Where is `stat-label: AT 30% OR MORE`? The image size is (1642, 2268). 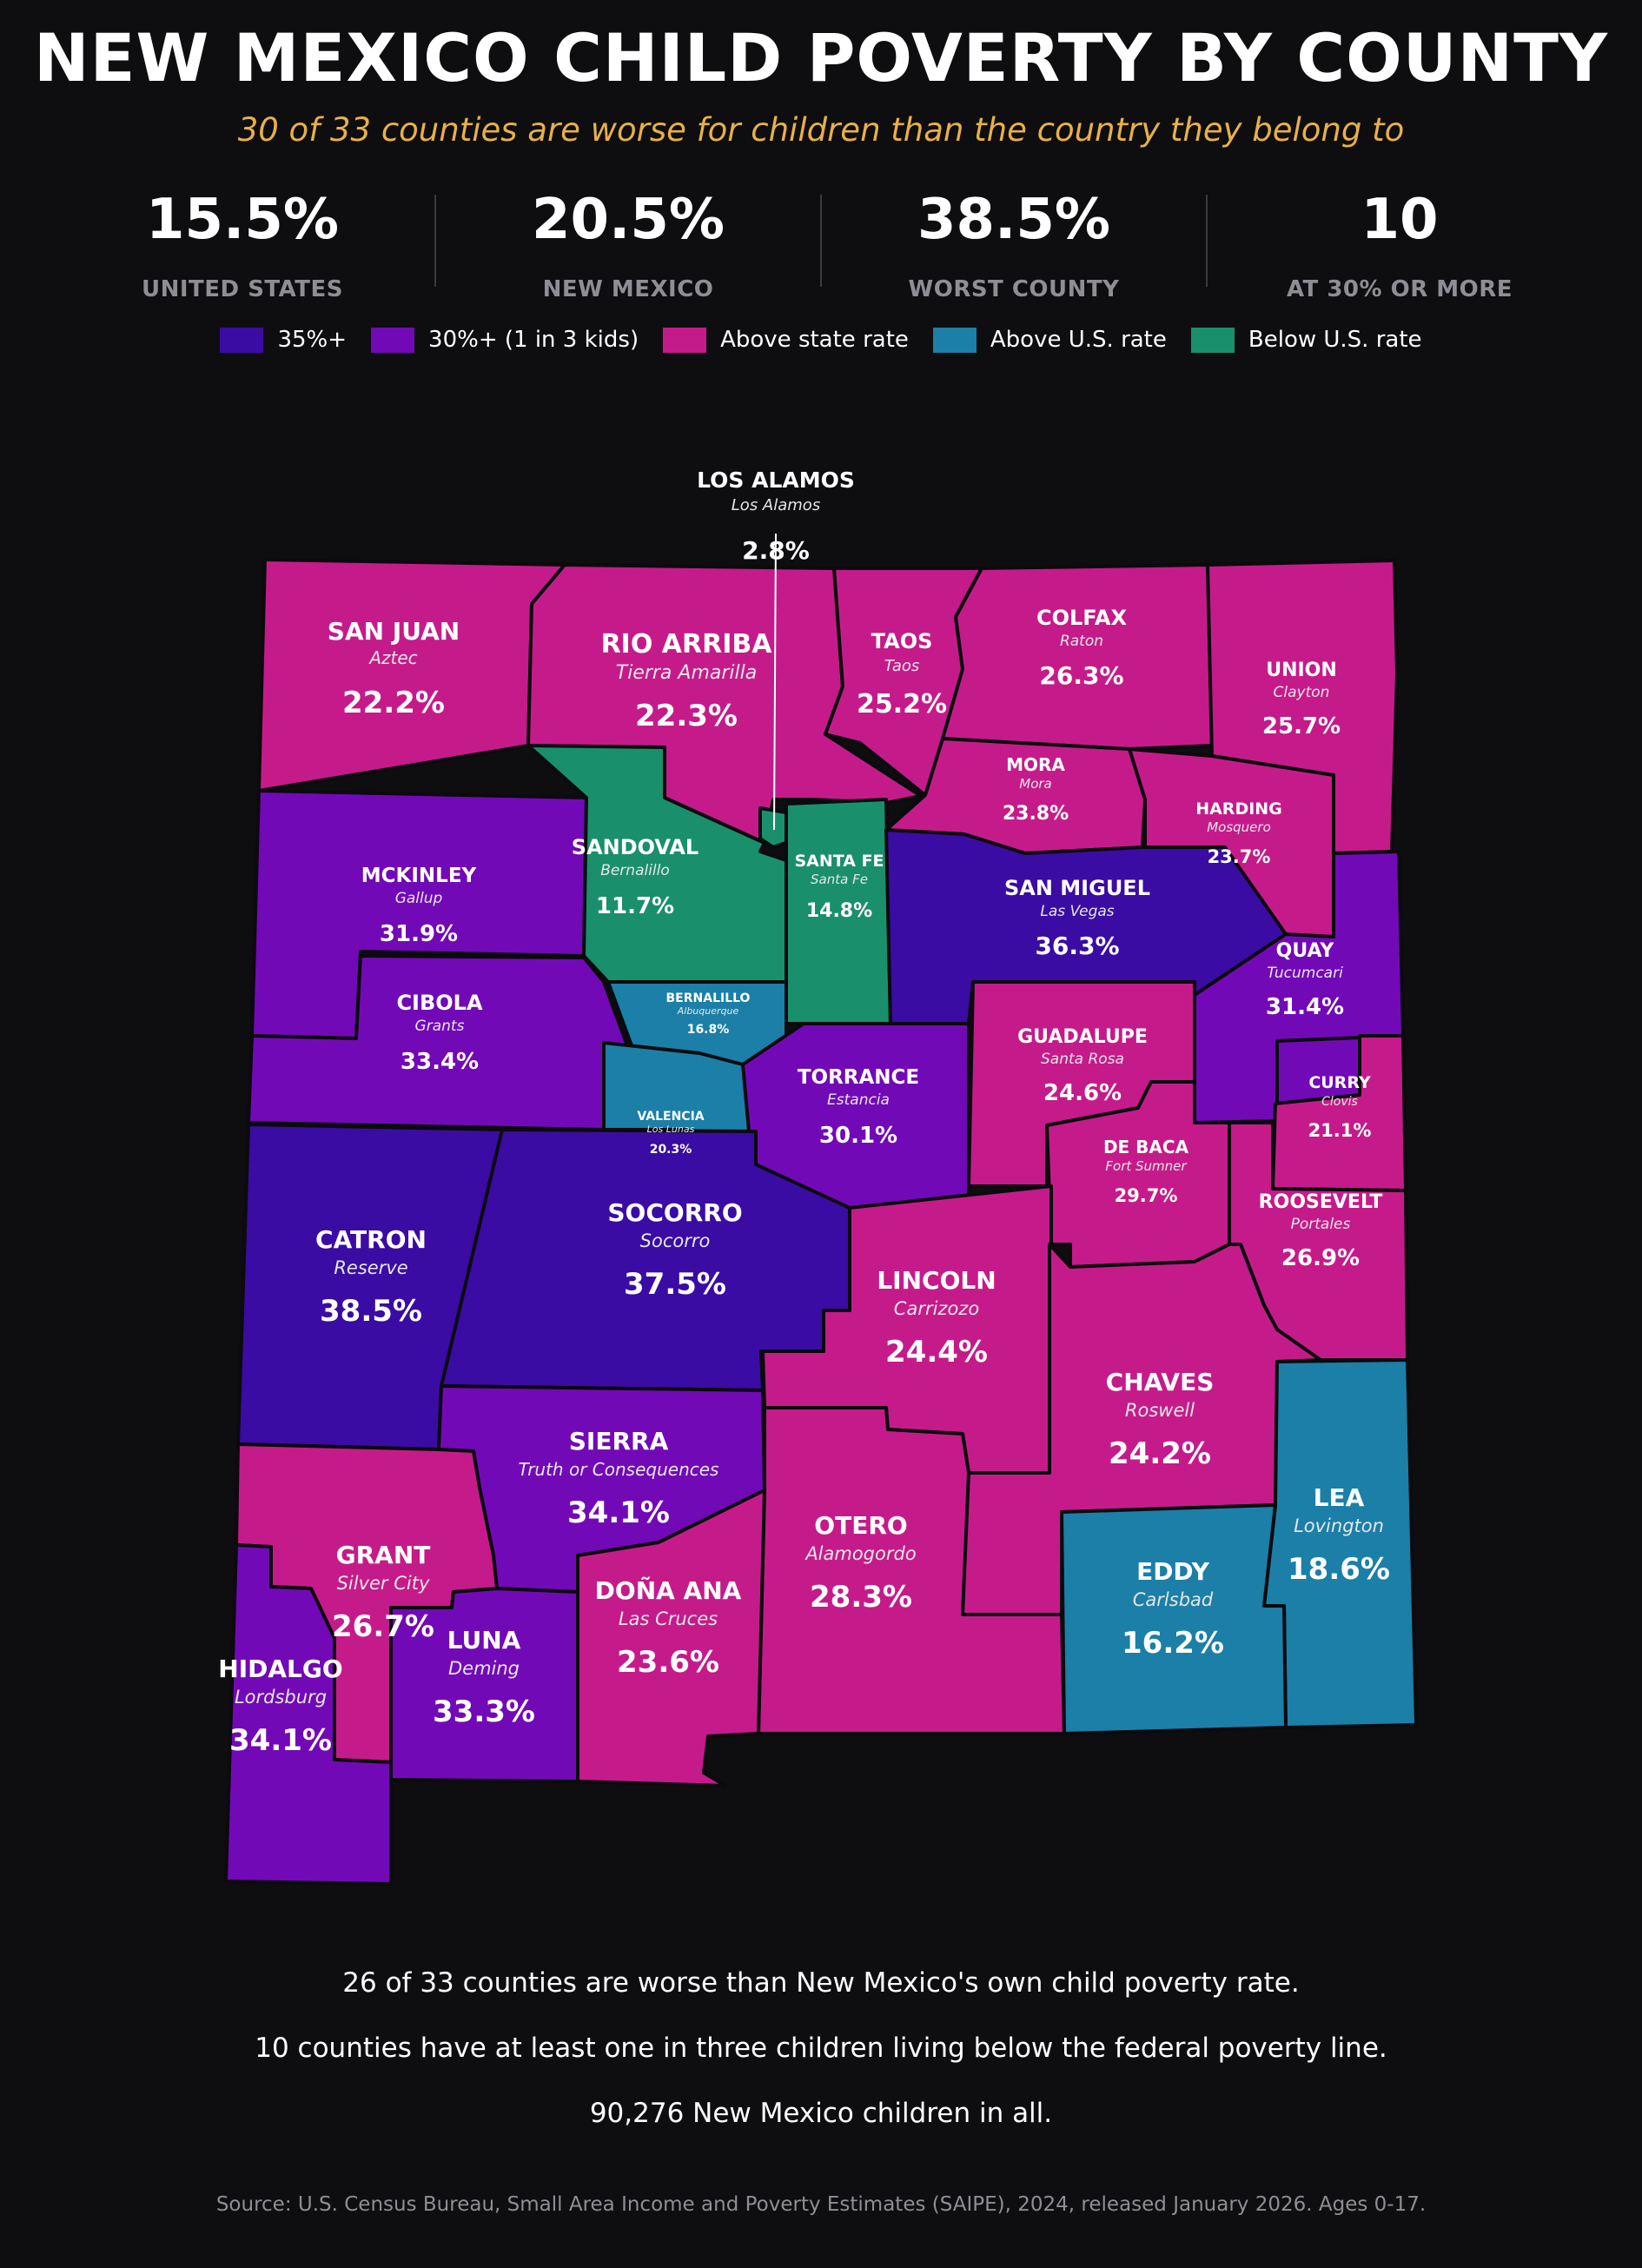 stat-label: AT 30% OR MORE is located at coordinates (1399, 289).